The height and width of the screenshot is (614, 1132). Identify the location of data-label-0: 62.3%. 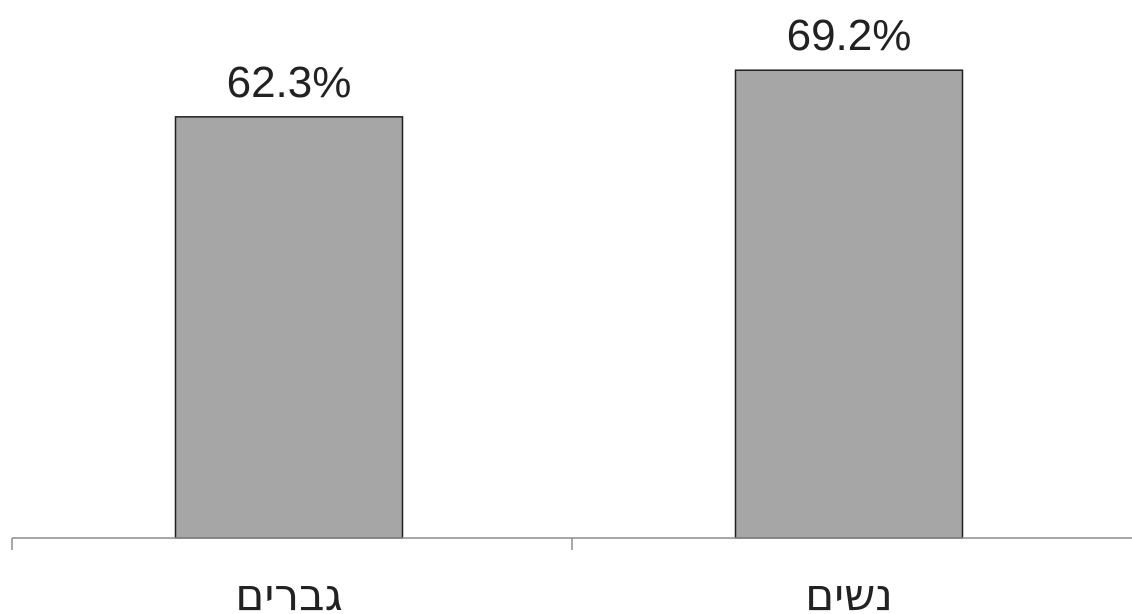
(289, 82).